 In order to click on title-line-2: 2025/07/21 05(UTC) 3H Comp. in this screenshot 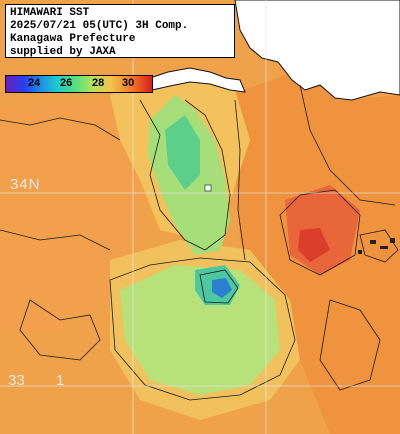, I will do `click(99, 26)`.